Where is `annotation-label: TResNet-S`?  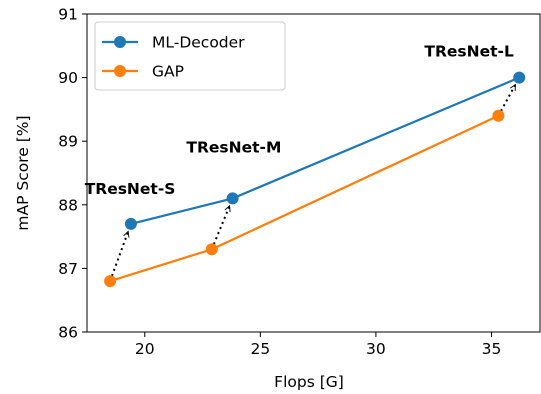
annotation-label: TResNet-S is located at coordinates (130, 189).